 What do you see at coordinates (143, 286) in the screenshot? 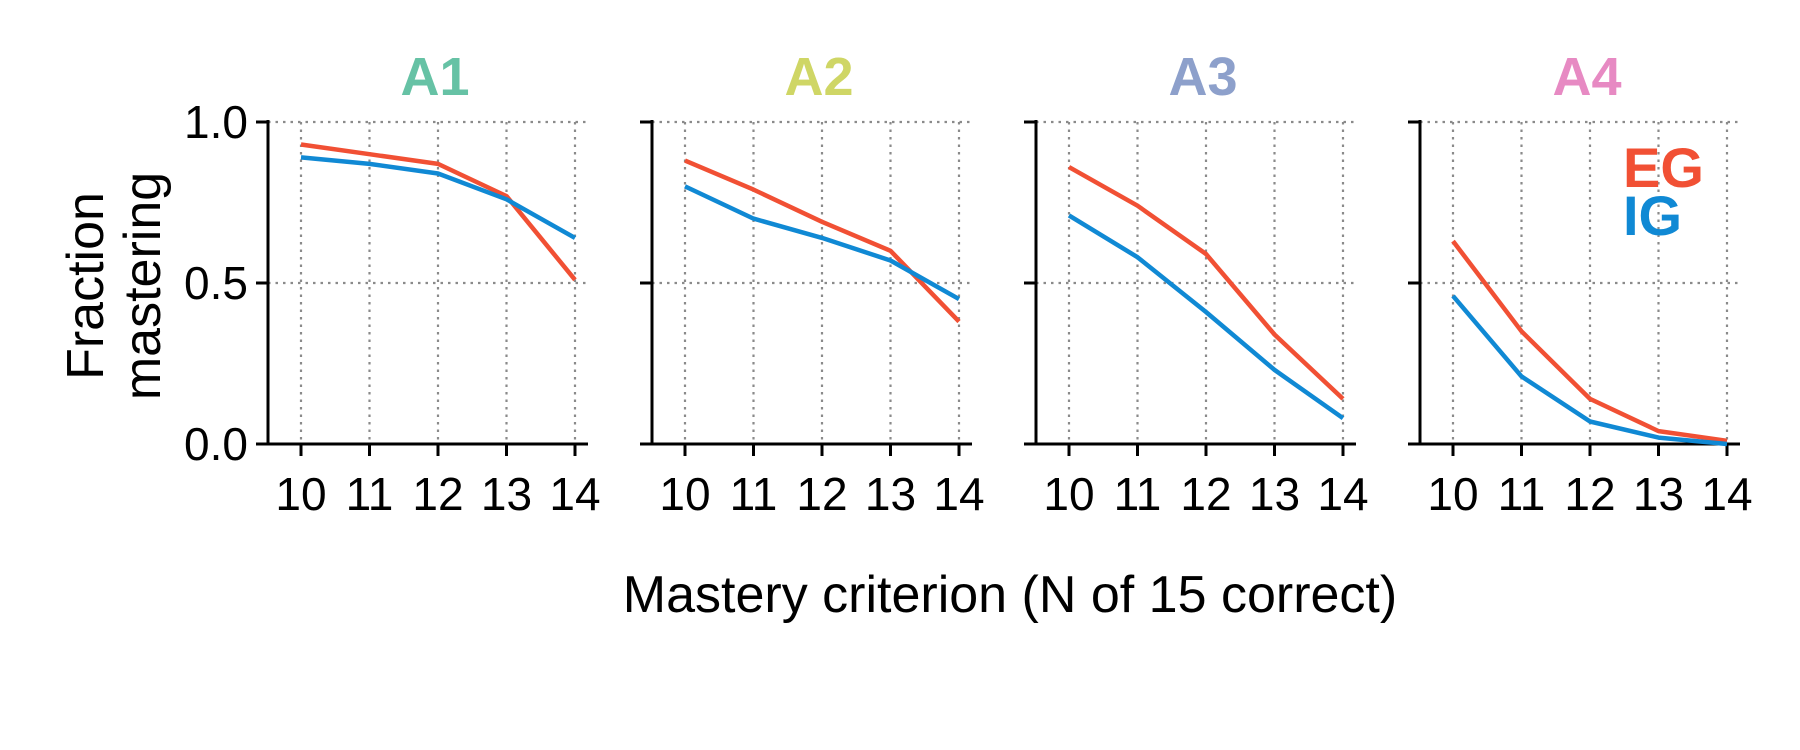
I see `y-axis-label-line-2: mastering` at bounding box center [143, 286].